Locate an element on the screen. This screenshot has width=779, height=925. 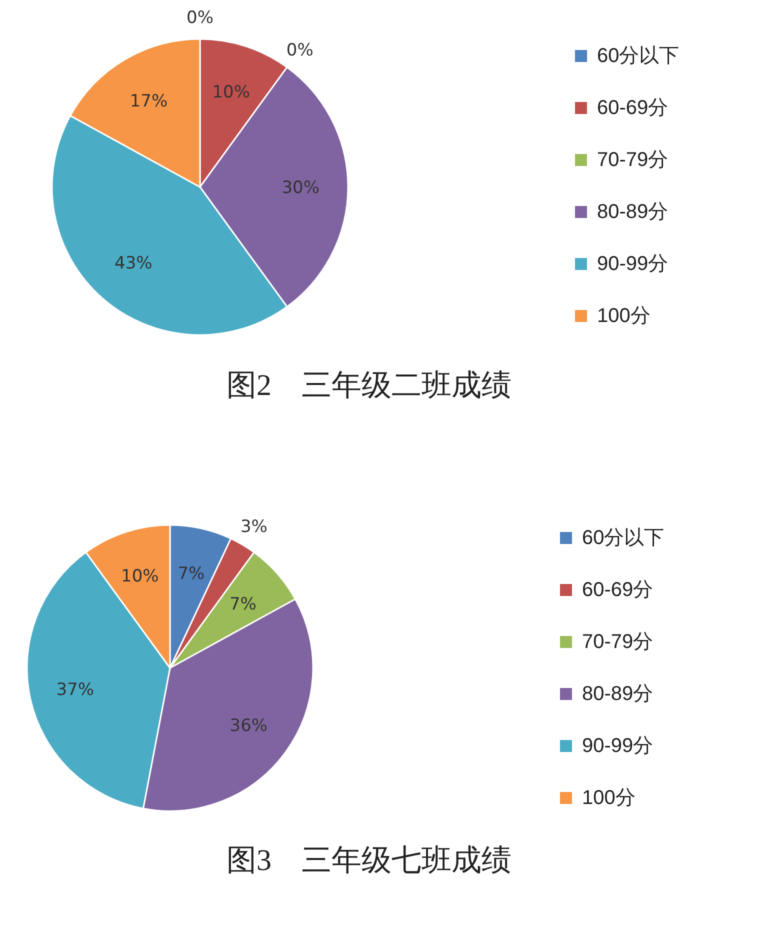
data-label: 37% is located at coordinates (75, 690).